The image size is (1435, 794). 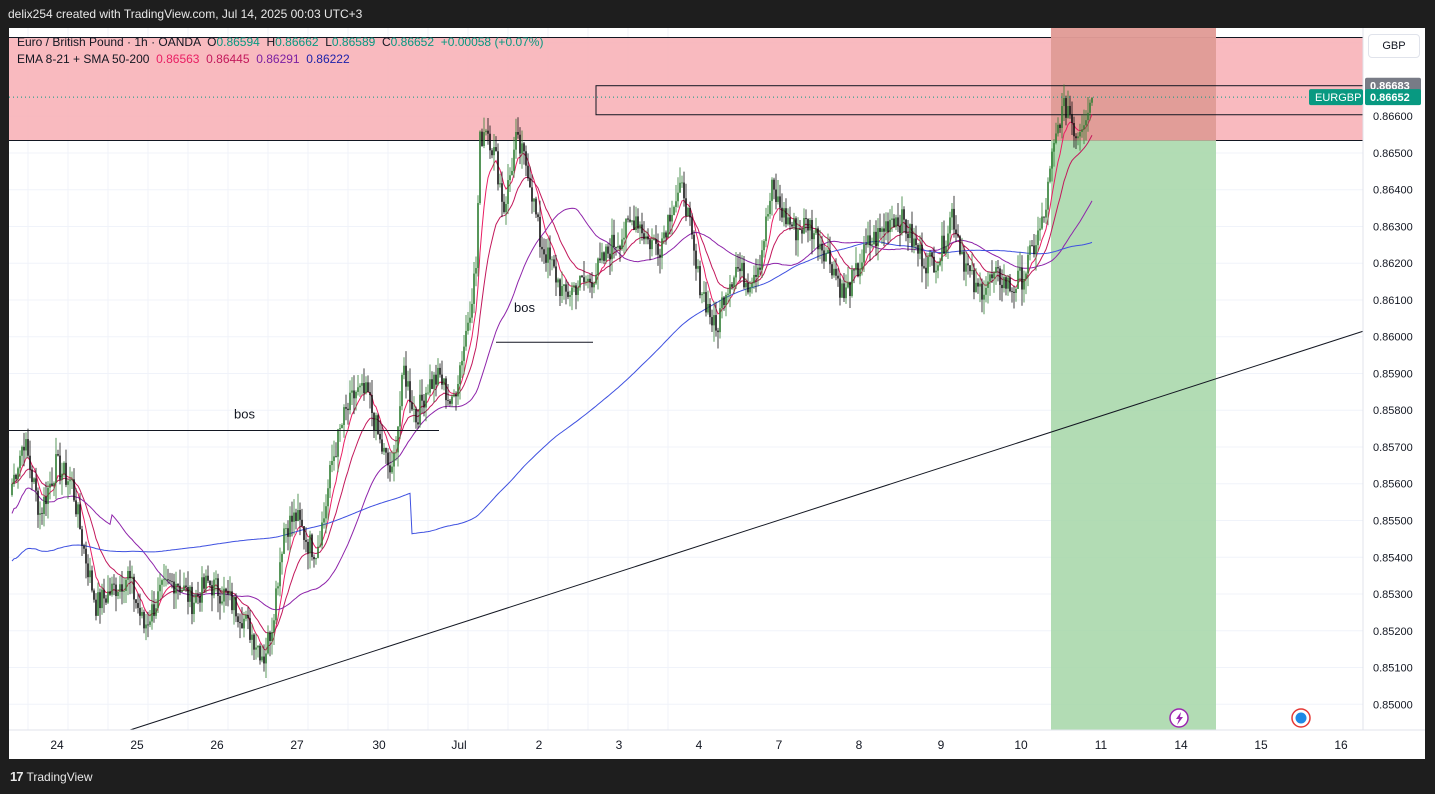 I want to click on indicator-name: EMA 8-21 + SMA 50-200, so click(x=83, y=59).